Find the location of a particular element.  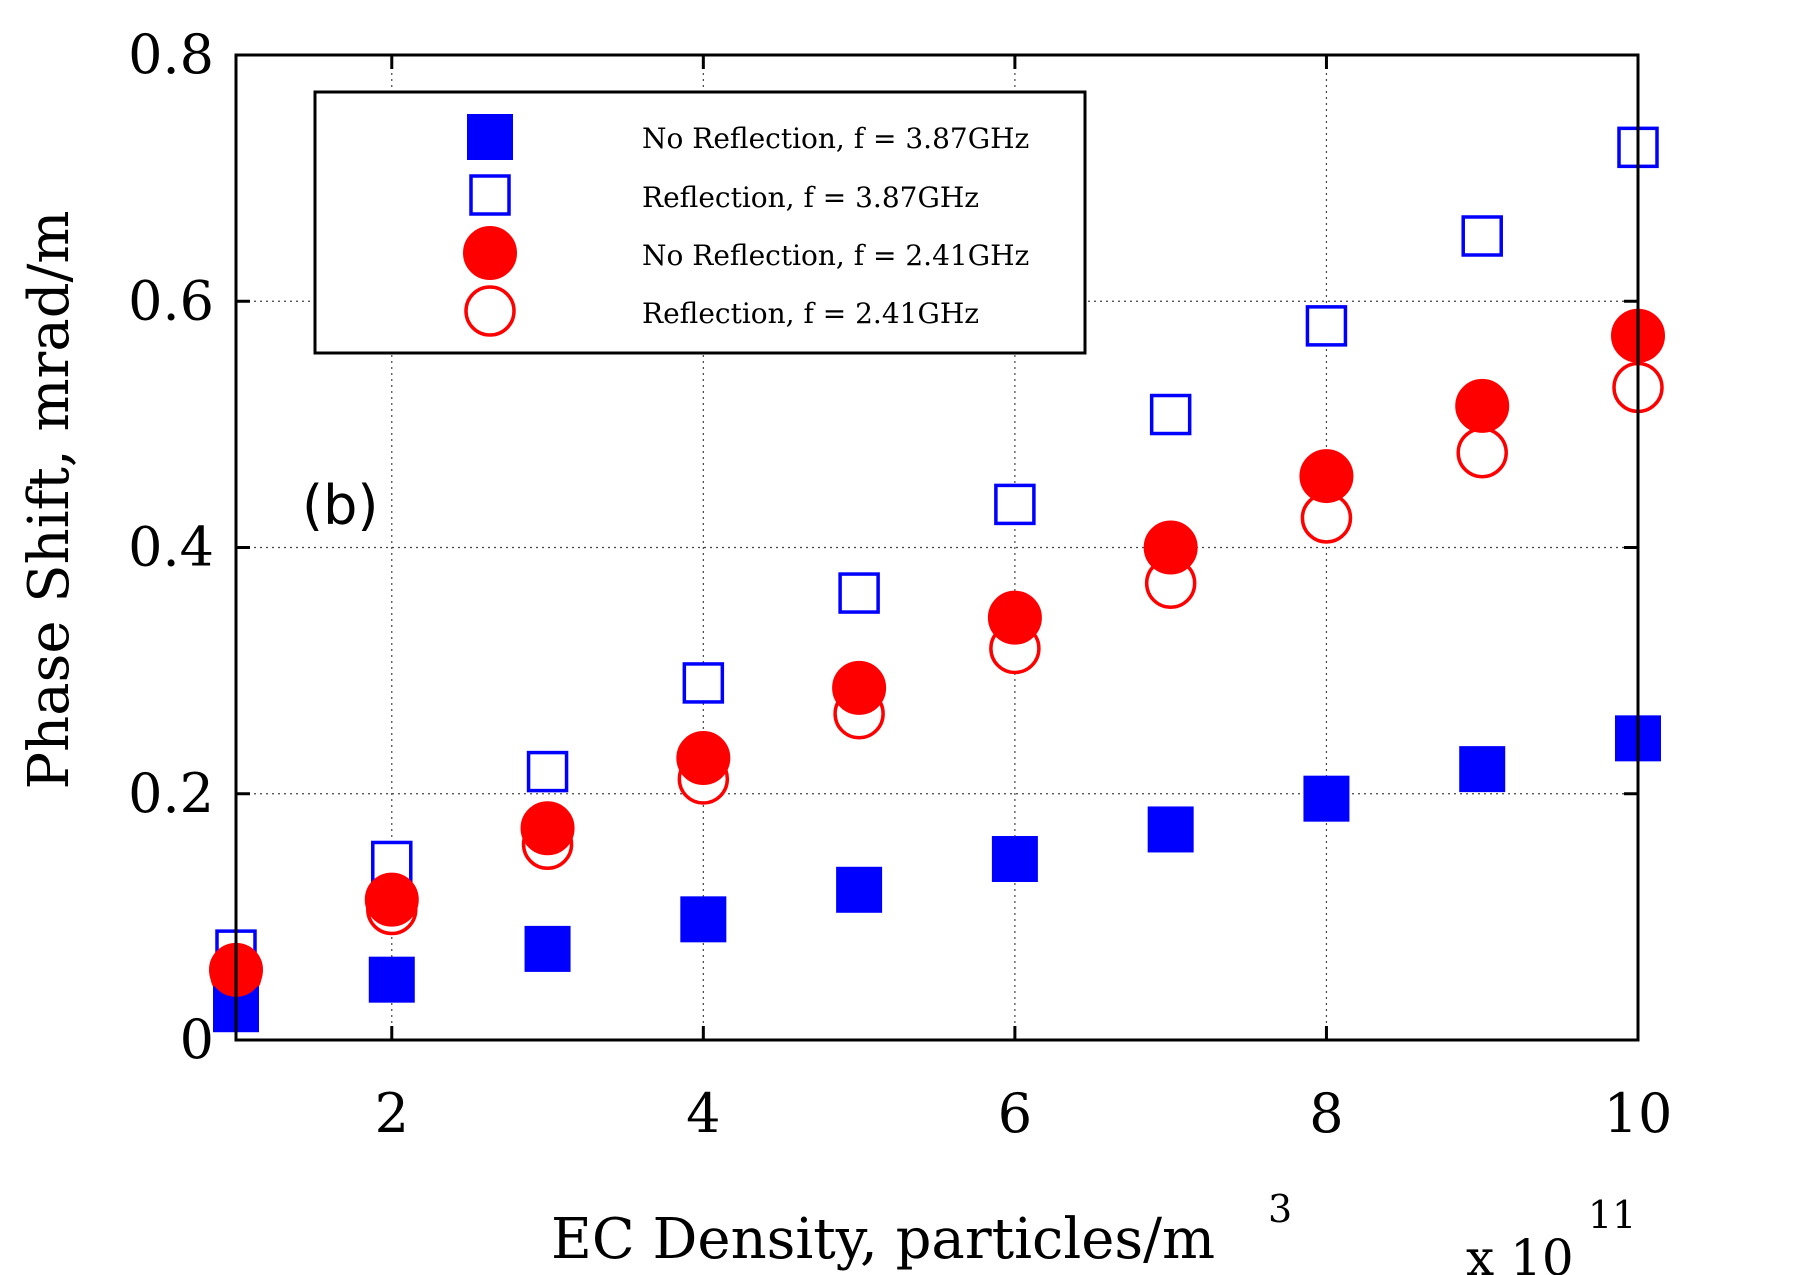

y-tick-label: 0.4 is located at coordinates (171, 547).